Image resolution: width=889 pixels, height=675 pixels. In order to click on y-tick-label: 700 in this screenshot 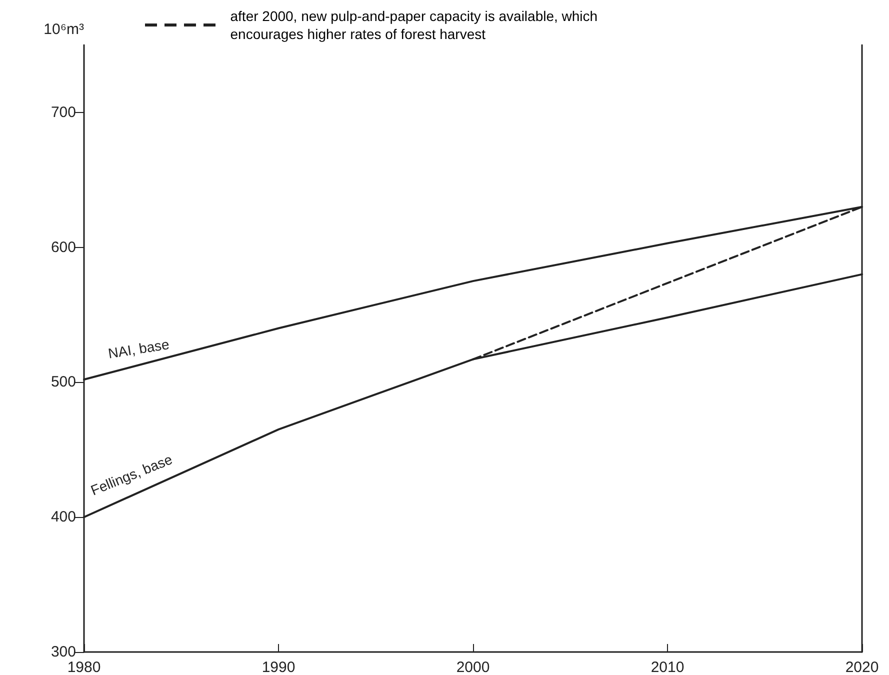, I will do `click(63, 112)`.